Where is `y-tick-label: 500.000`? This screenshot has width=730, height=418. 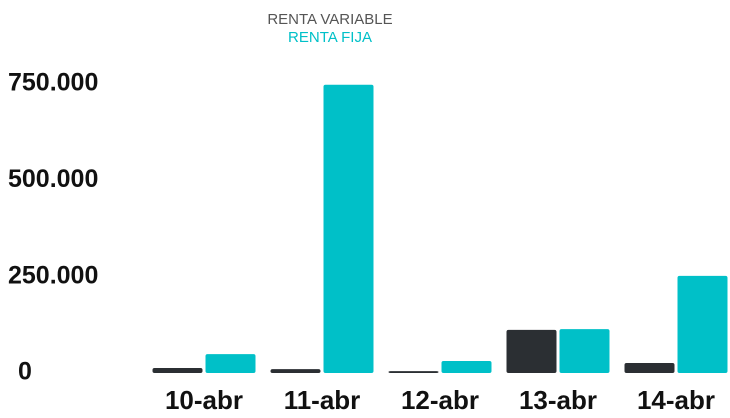 y-tick-label: 500.000 is located at coordinates (53, 179).